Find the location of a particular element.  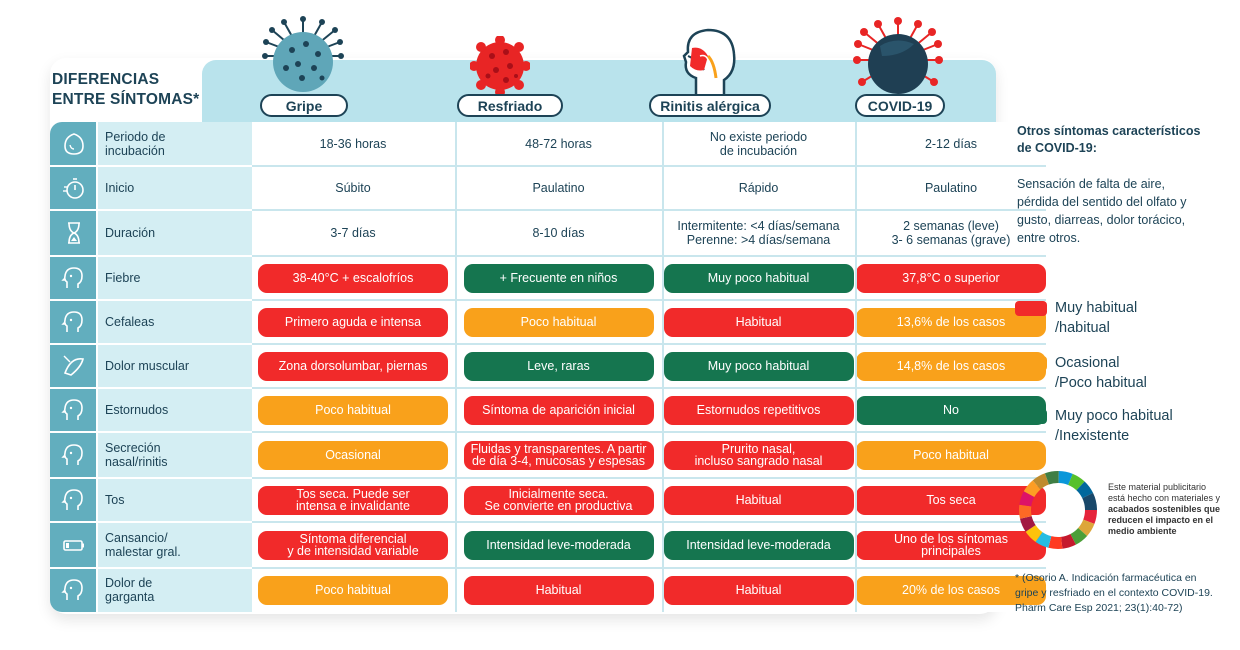

row-label: Periodo de incubación is located at coordinates (174, 144).